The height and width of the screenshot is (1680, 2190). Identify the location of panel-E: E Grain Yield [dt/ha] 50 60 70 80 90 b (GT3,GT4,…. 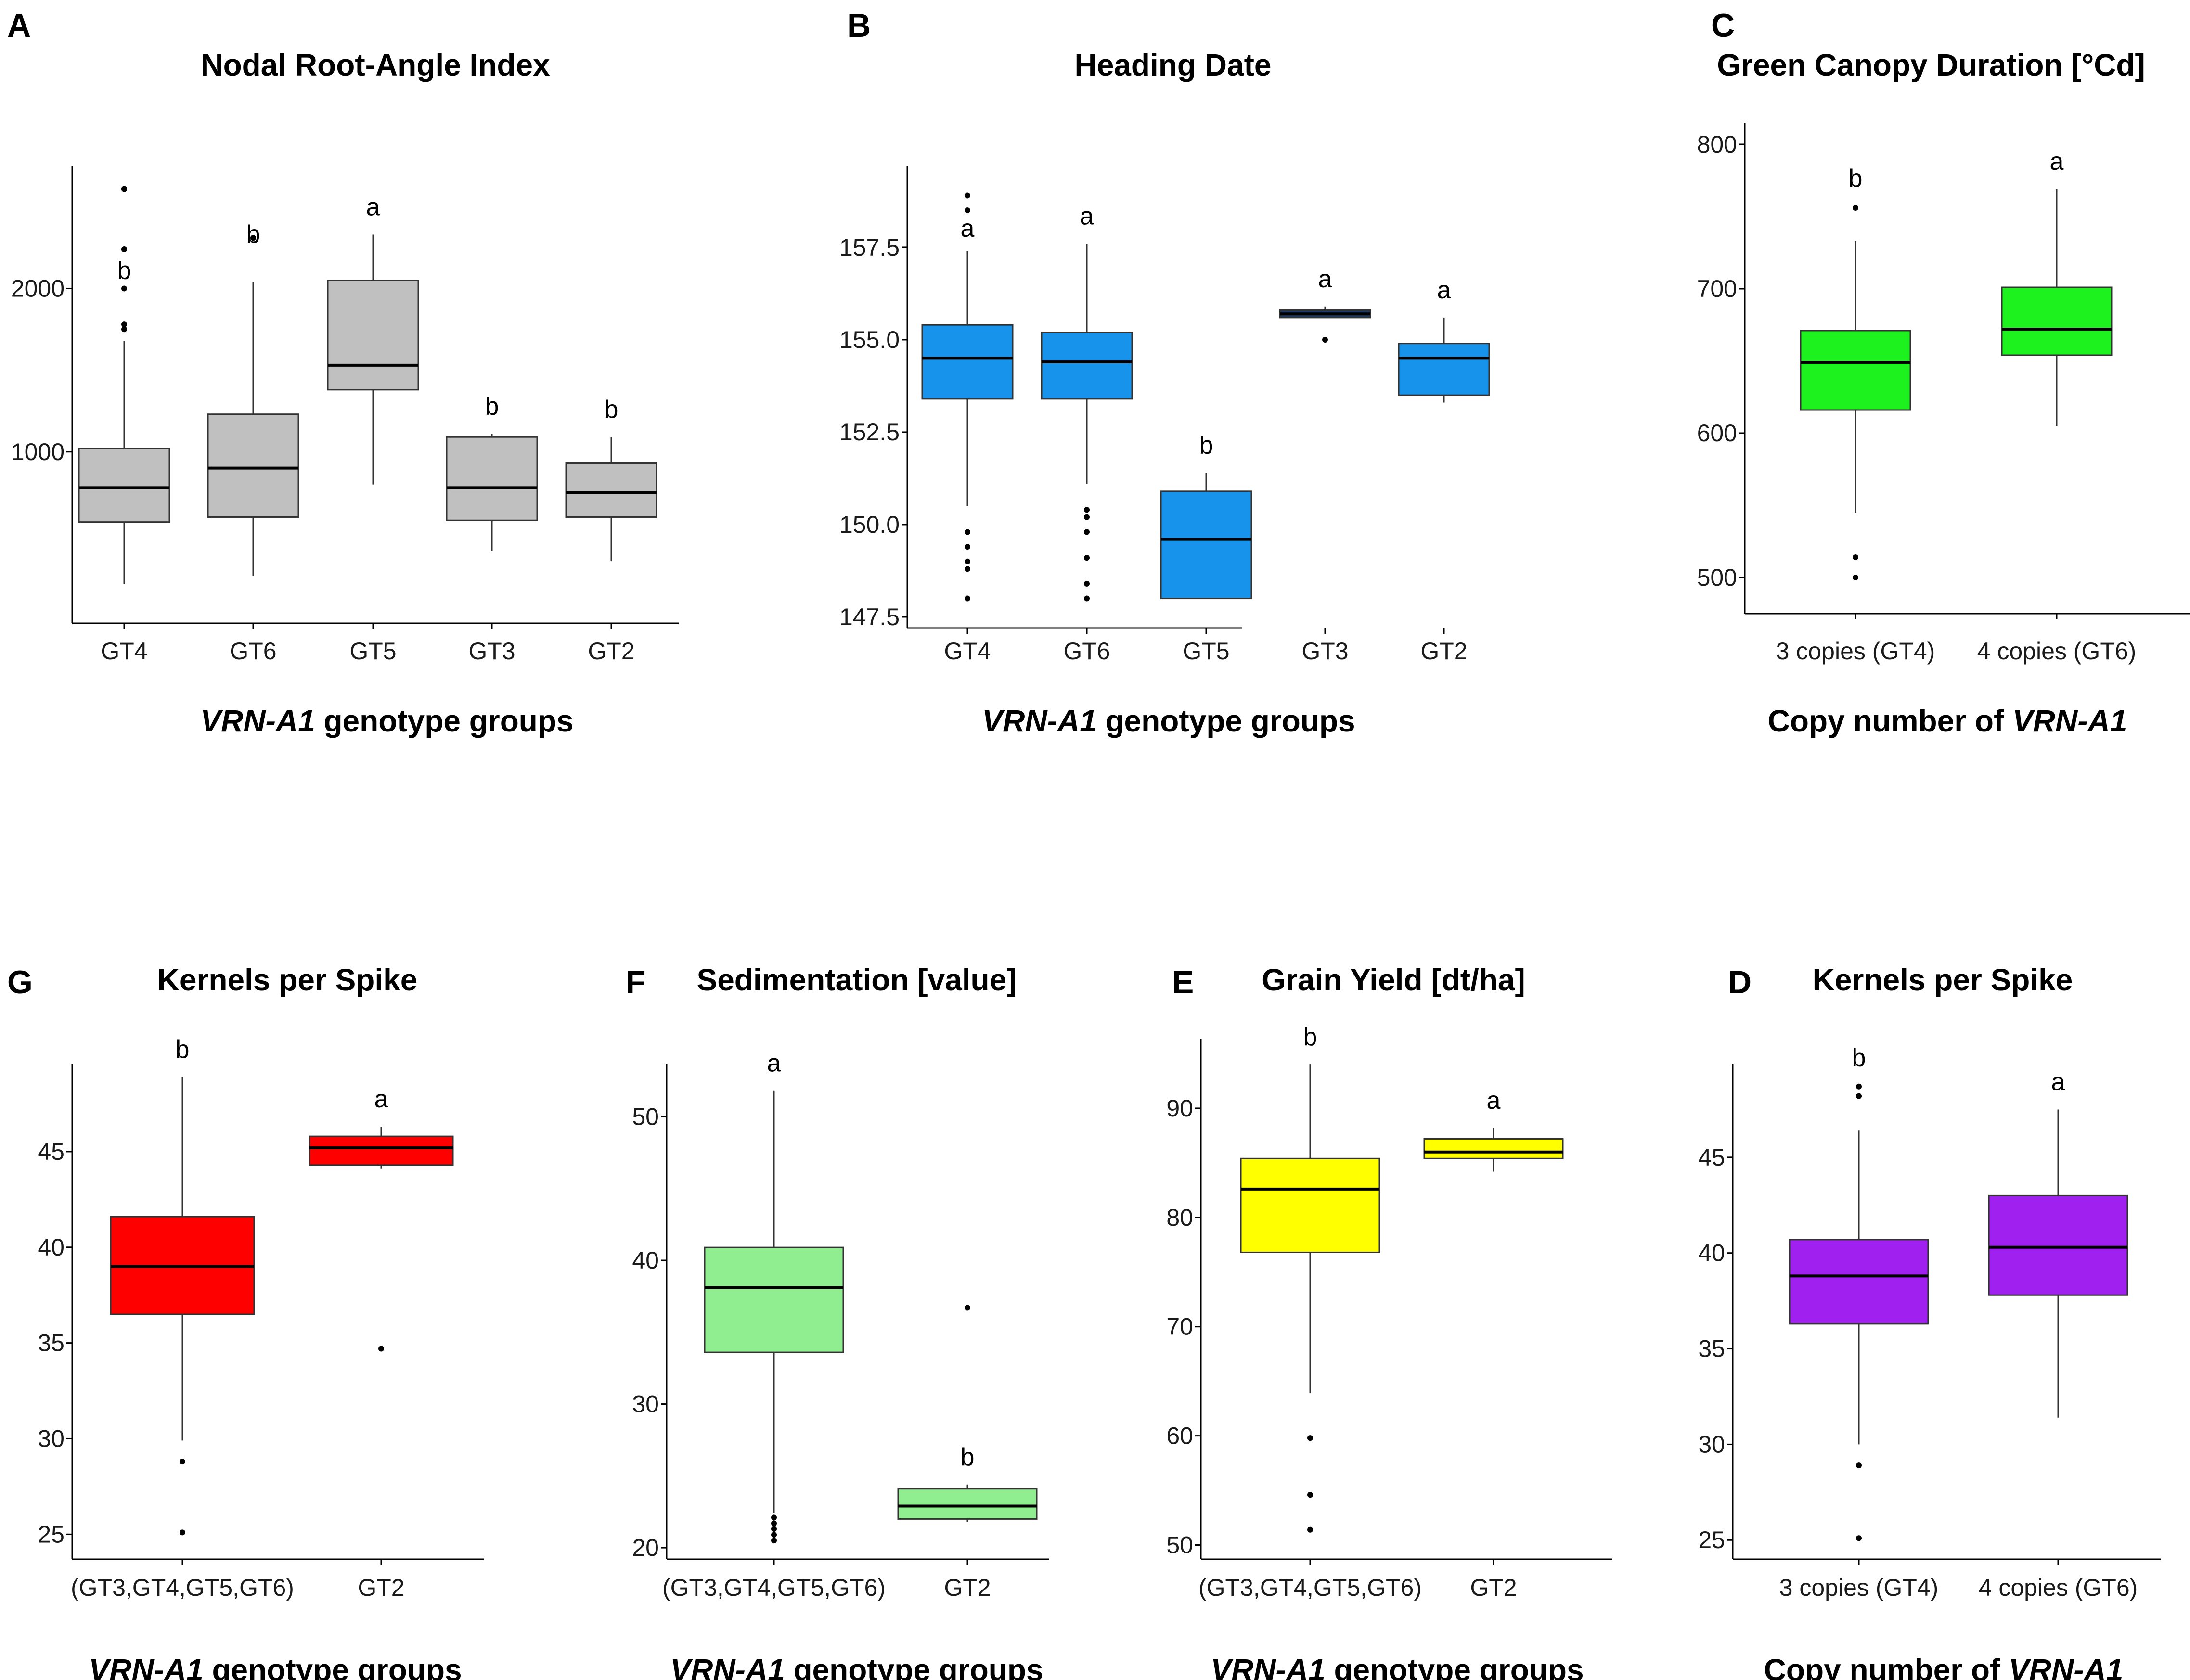
(1389, 1321).